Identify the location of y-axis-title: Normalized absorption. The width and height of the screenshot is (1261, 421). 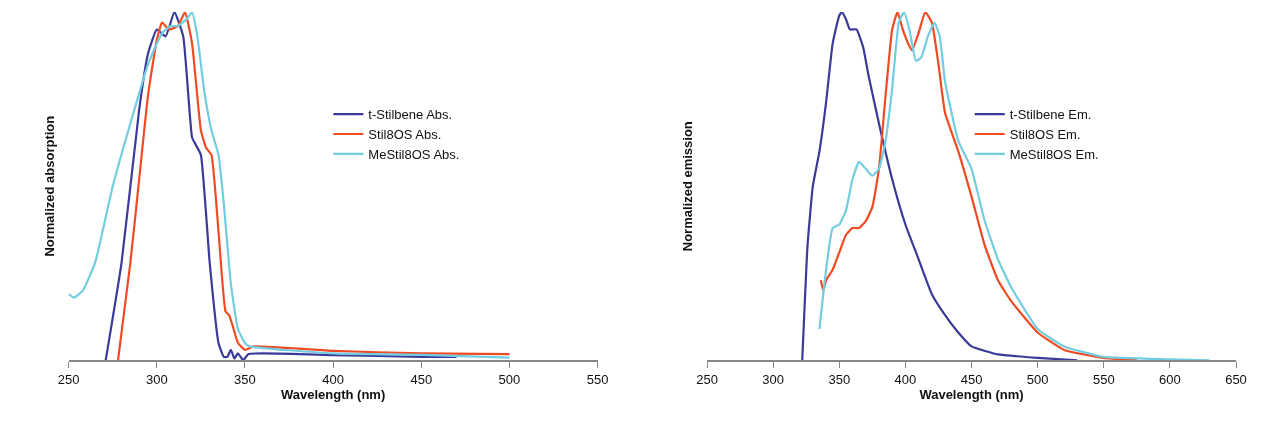
(49, 186).